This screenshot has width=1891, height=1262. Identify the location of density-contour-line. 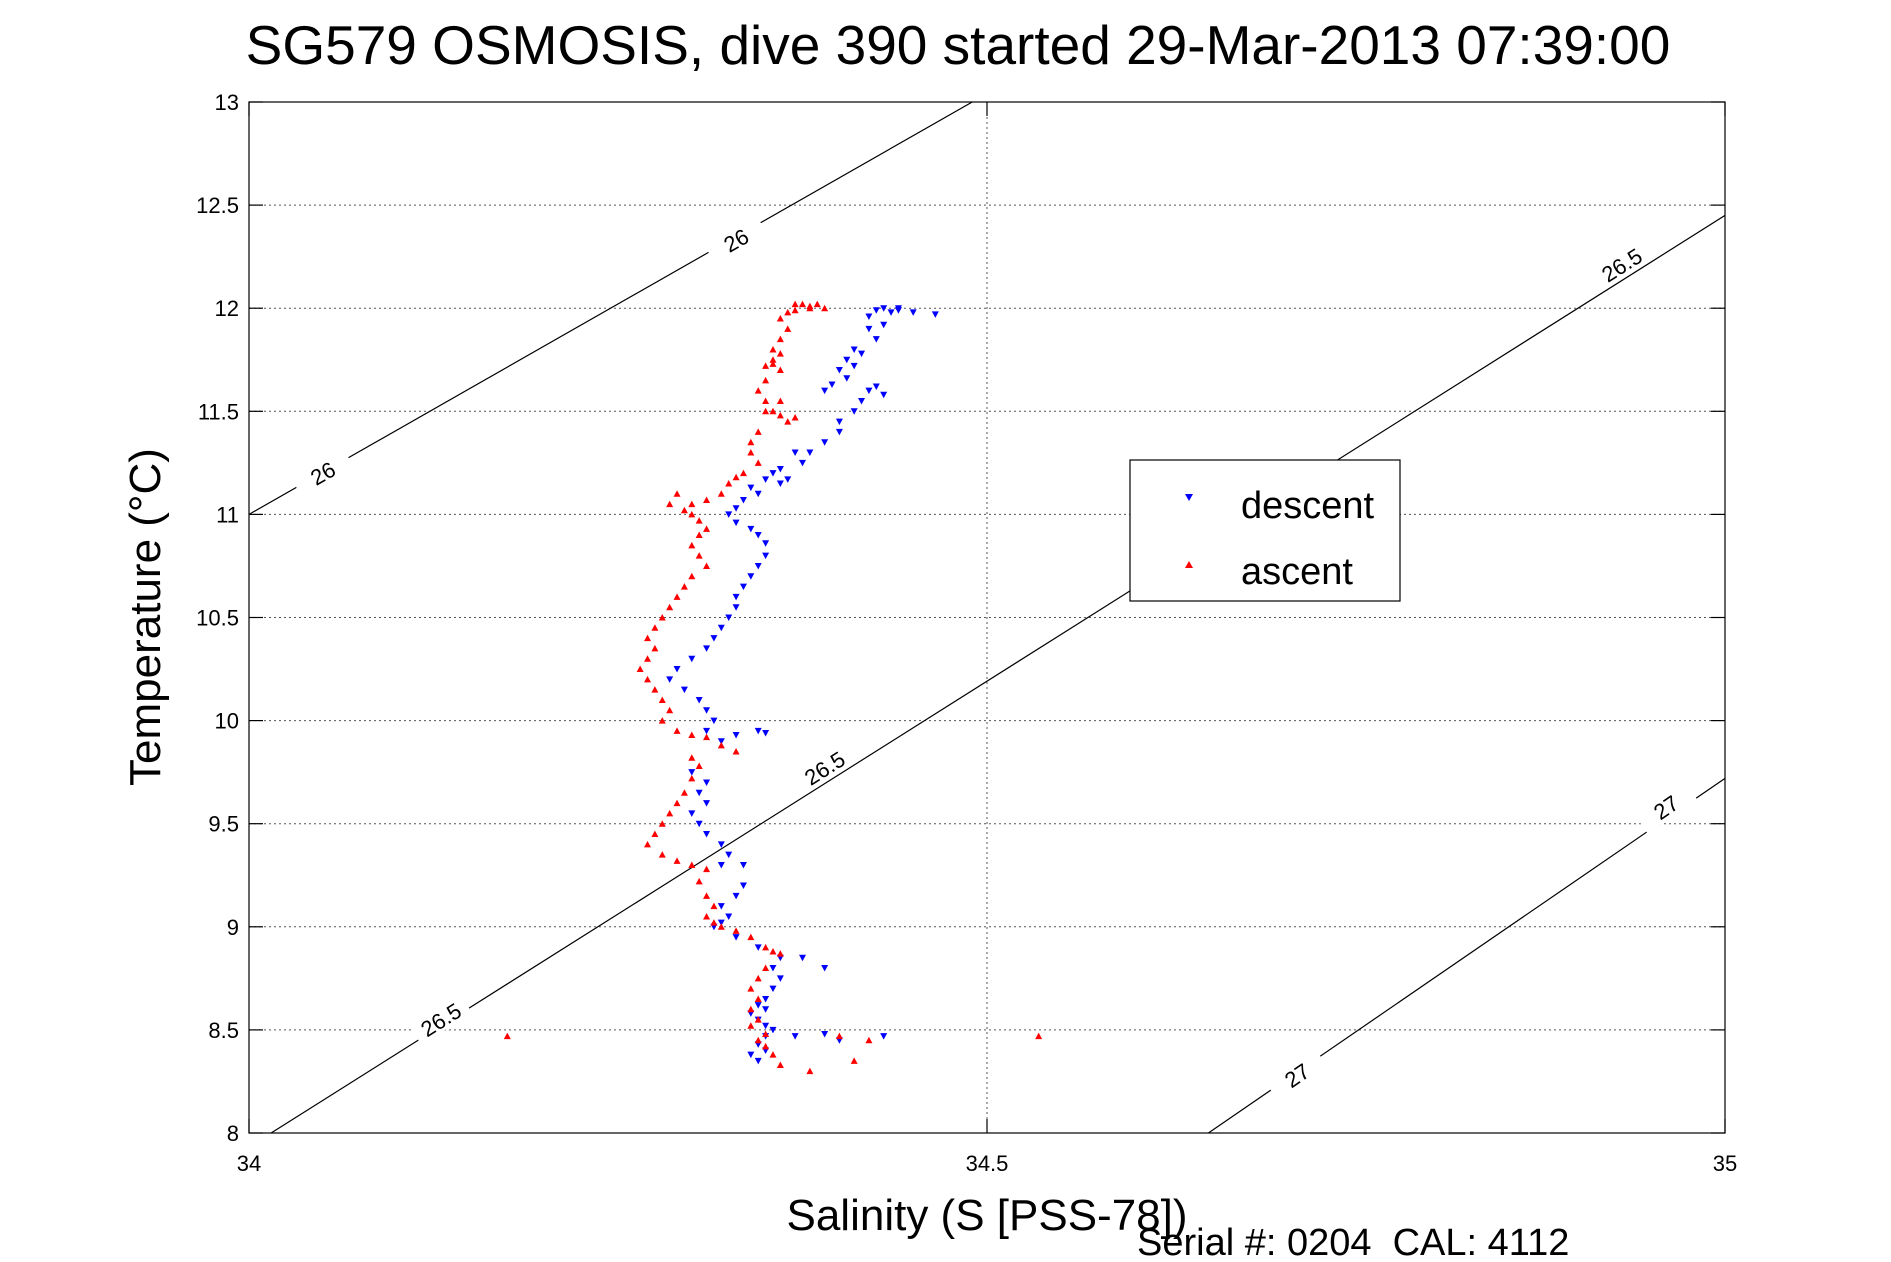
(611, 308).